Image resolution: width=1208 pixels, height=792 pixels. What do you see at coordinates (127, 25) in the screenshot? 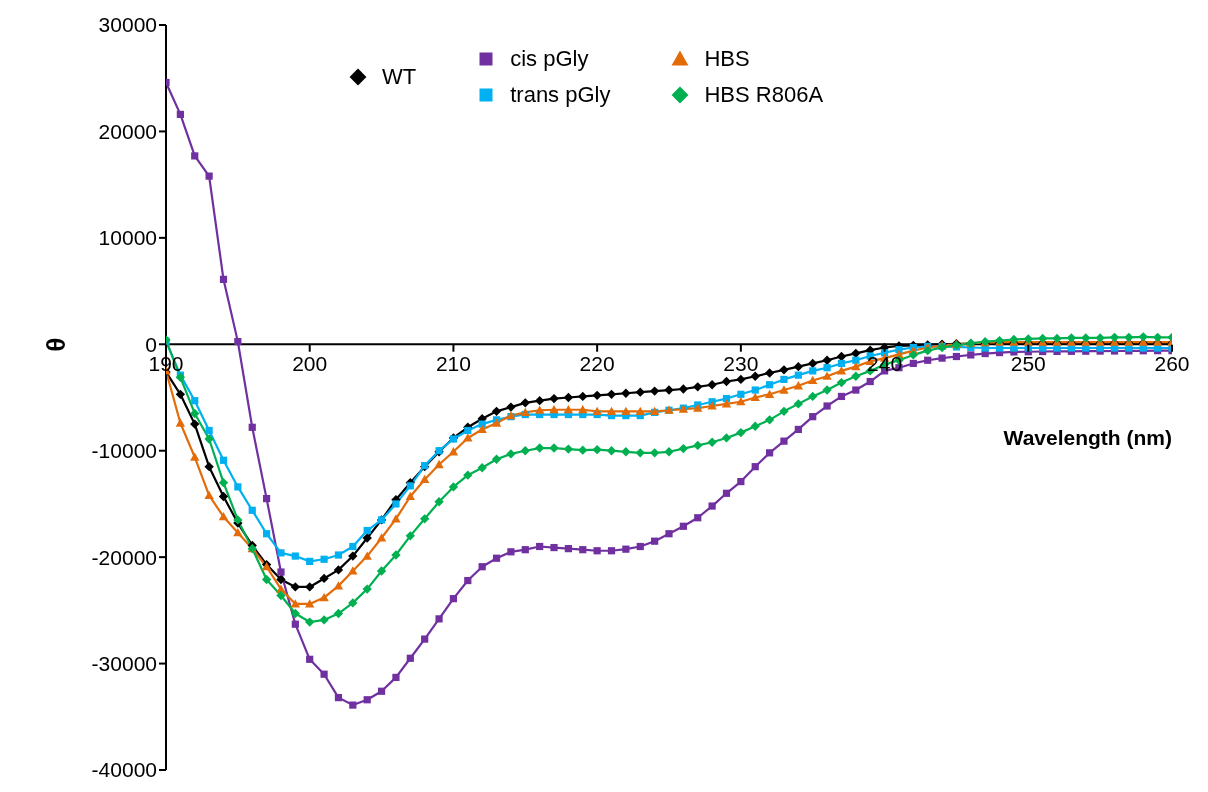
I see `y-tick-label: 30000` at bounding box center [127, 25].